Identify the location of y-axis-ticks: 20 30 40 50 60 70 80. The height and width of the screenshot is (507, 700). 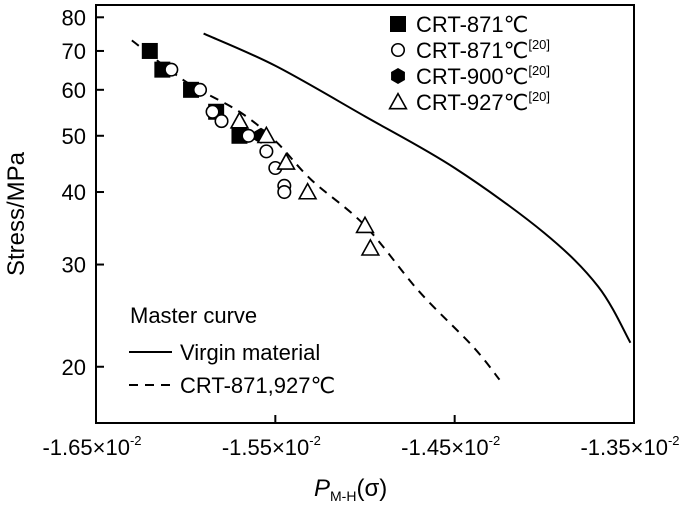
(83, 192).